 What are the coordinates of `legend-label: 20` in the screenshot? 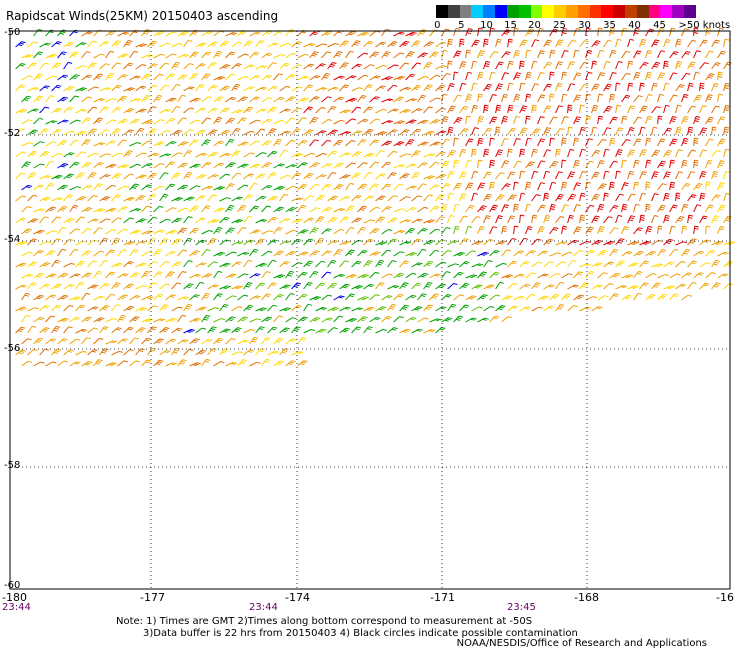 It's located at (534, 25).